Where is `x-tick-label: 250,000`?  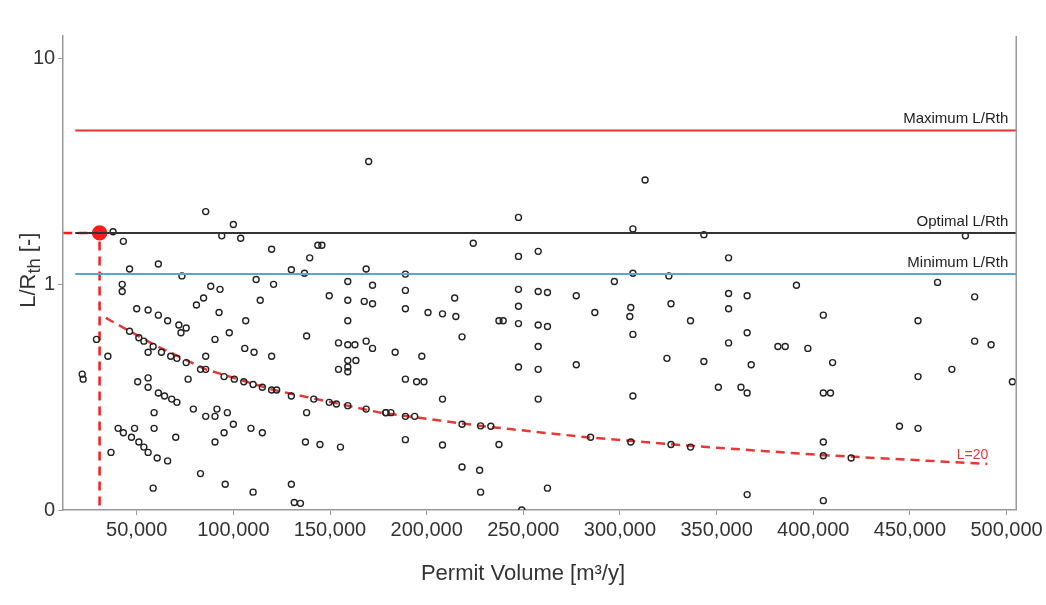 x-tick-label: 250,000 is located at coordinates (523, 528).